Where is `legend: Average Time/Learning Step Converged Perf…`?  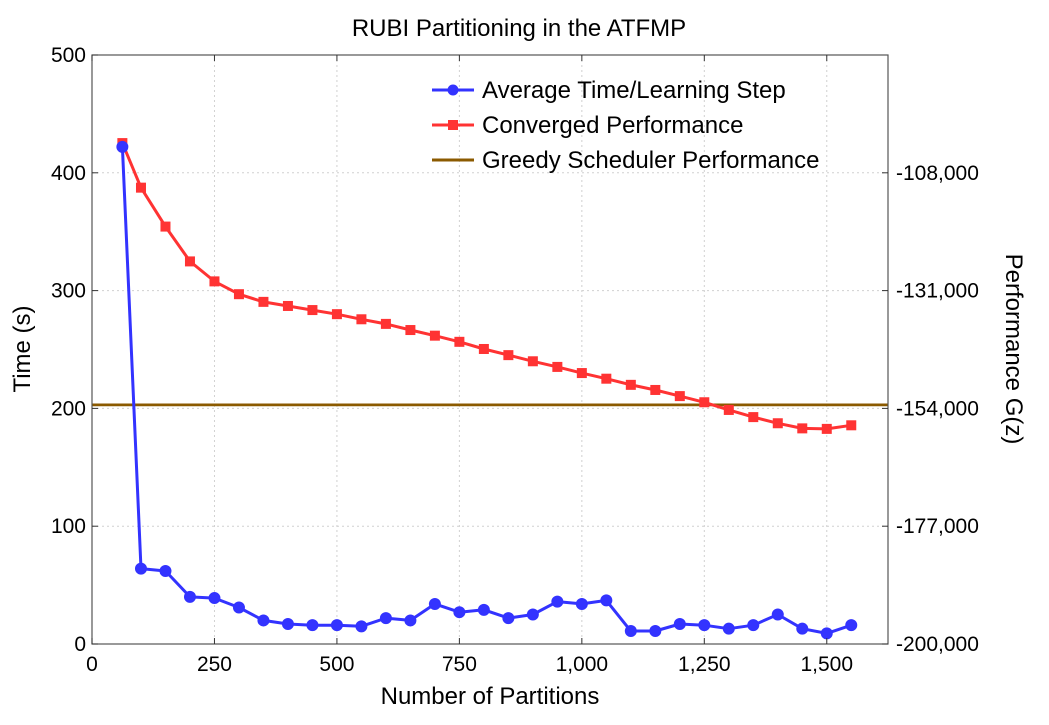 legend: Average Time/Learning Step Converged Perf… is located at coordinates (626, 125).